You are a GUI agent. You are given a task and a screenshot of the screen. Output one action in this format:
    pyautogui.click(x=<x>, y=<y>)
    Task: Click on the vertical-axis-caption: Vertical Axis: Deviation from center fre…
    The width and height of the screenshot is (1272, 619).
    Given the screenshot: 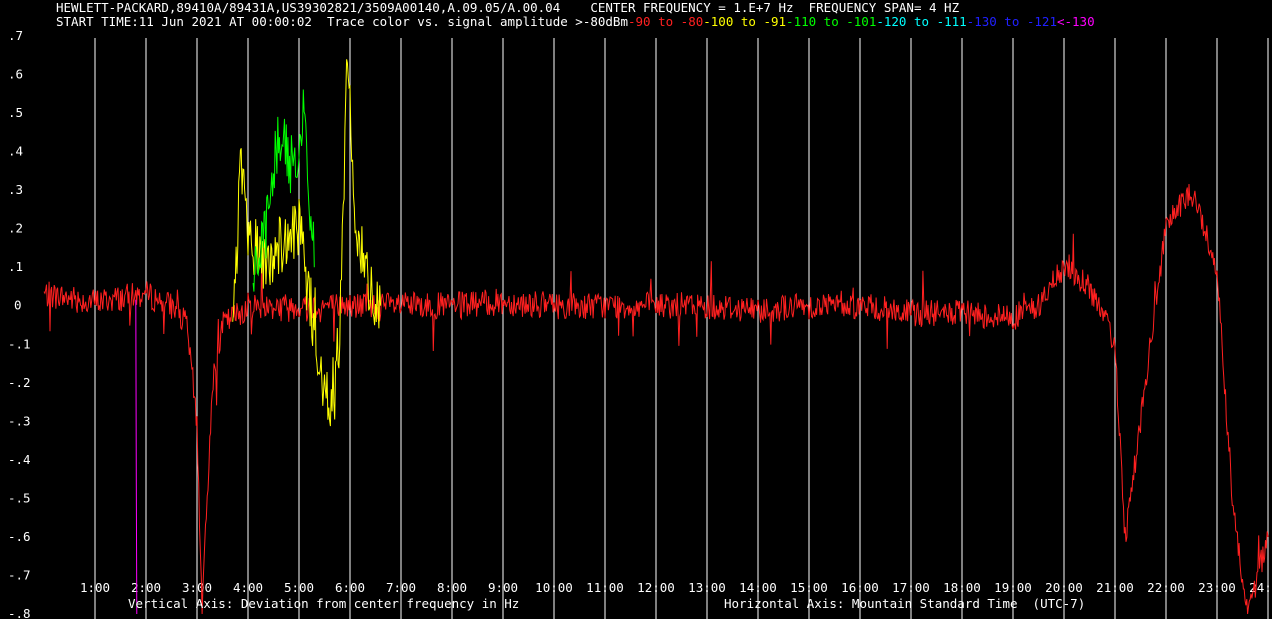 What is the action you would take?
    pyautogui.click(x=324, y=603)
    